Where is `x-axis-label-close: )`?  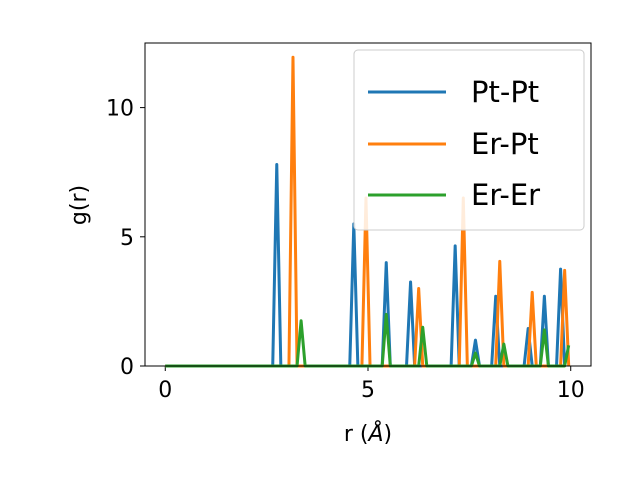 x-axis-label-close: ) is located at coordinates (388, 434).